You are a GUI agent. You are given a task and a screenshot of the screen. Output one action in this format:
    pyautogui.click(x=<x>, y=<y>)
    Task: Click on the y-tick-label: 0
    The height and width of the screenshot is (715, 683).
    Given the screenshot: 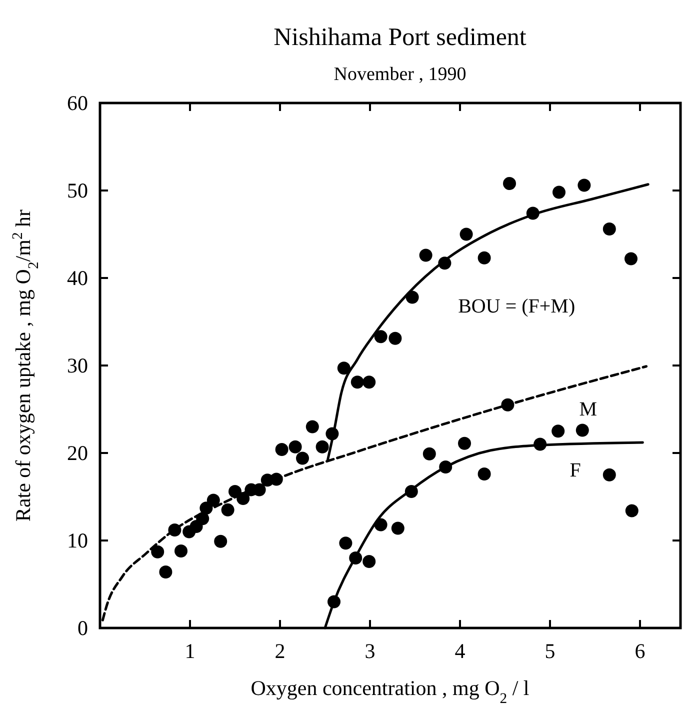 What is the action you would take?
    pyautogui.click(x=83, y=628)
    